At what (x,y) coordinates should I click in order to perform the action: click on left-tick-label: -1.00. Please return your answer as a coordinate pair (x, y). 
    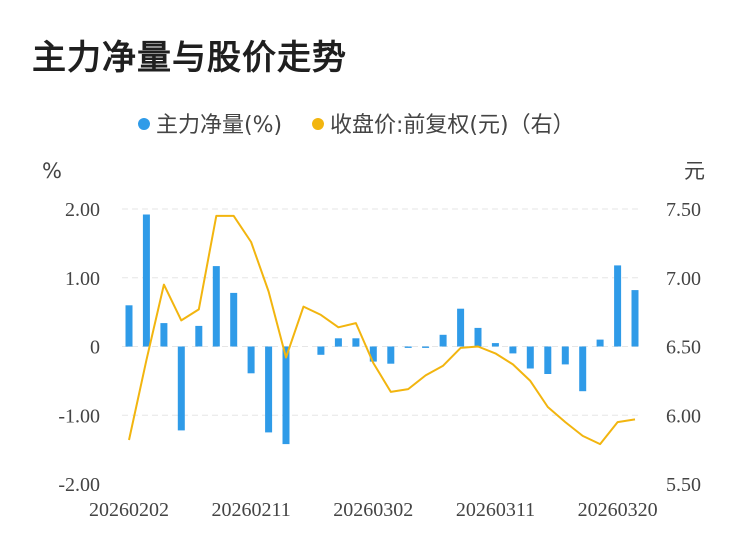
    Looking at the image, I should click on (79, 416).